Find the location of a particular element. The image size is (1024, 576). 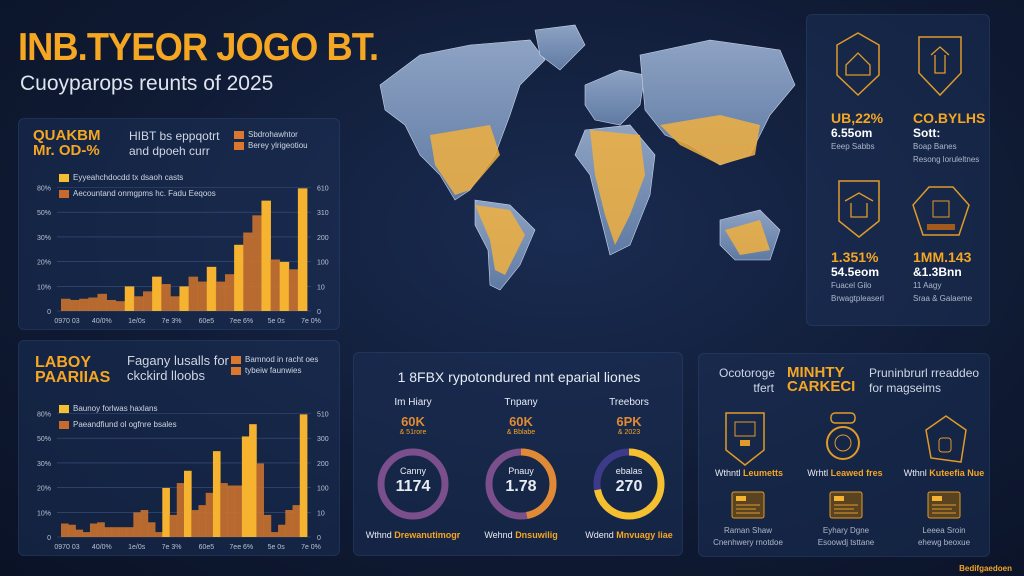

x-tick: 60e5 is located at coordinates (207, 321).